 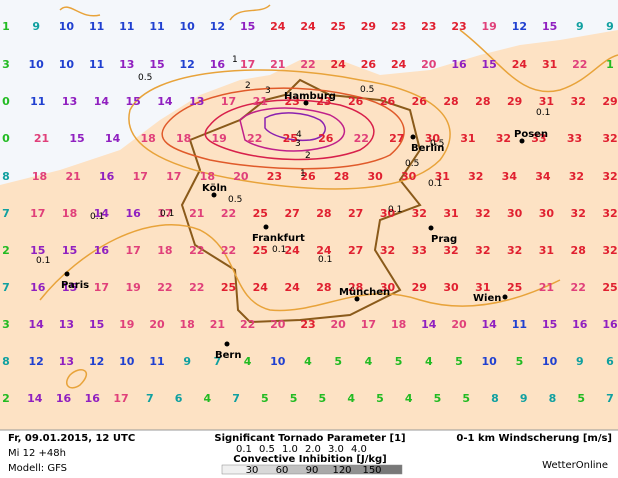 I want to click on shear-value: 27, so click(x=396, y=138).